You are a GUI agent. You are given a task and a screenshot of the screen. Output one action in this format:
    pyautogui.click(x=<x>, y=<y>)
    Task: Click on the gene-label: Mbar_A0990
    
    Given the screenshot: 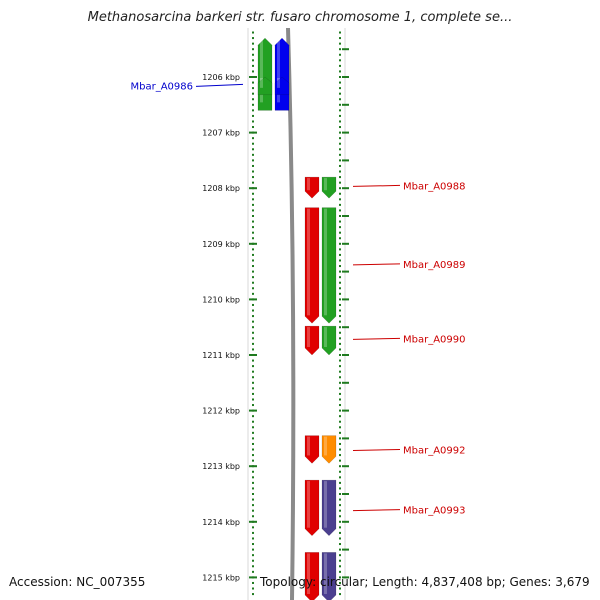 What is the action you would take?
    pyautogui.click(x=434, y=339)
    